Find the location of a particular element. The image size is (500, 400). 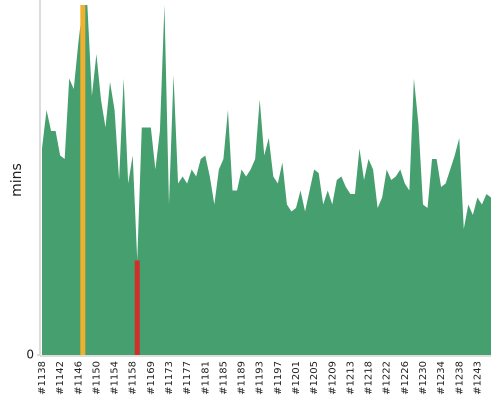

x-tick-label: #1185 is located at coordinates (223, 378).